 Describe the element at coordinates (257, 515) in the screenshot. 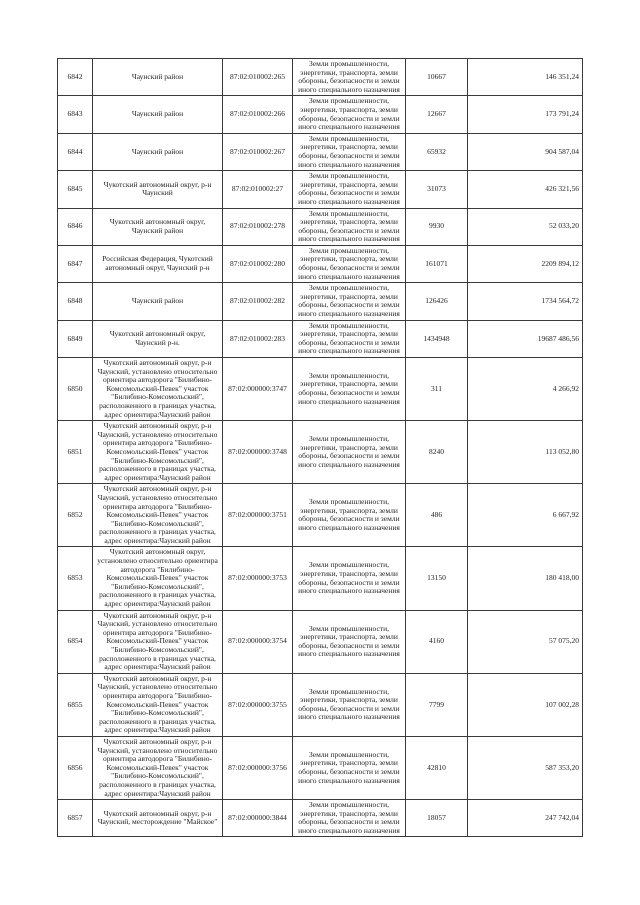

I see `cadastral-number-cell: 87:02:000000:3751` at that location.